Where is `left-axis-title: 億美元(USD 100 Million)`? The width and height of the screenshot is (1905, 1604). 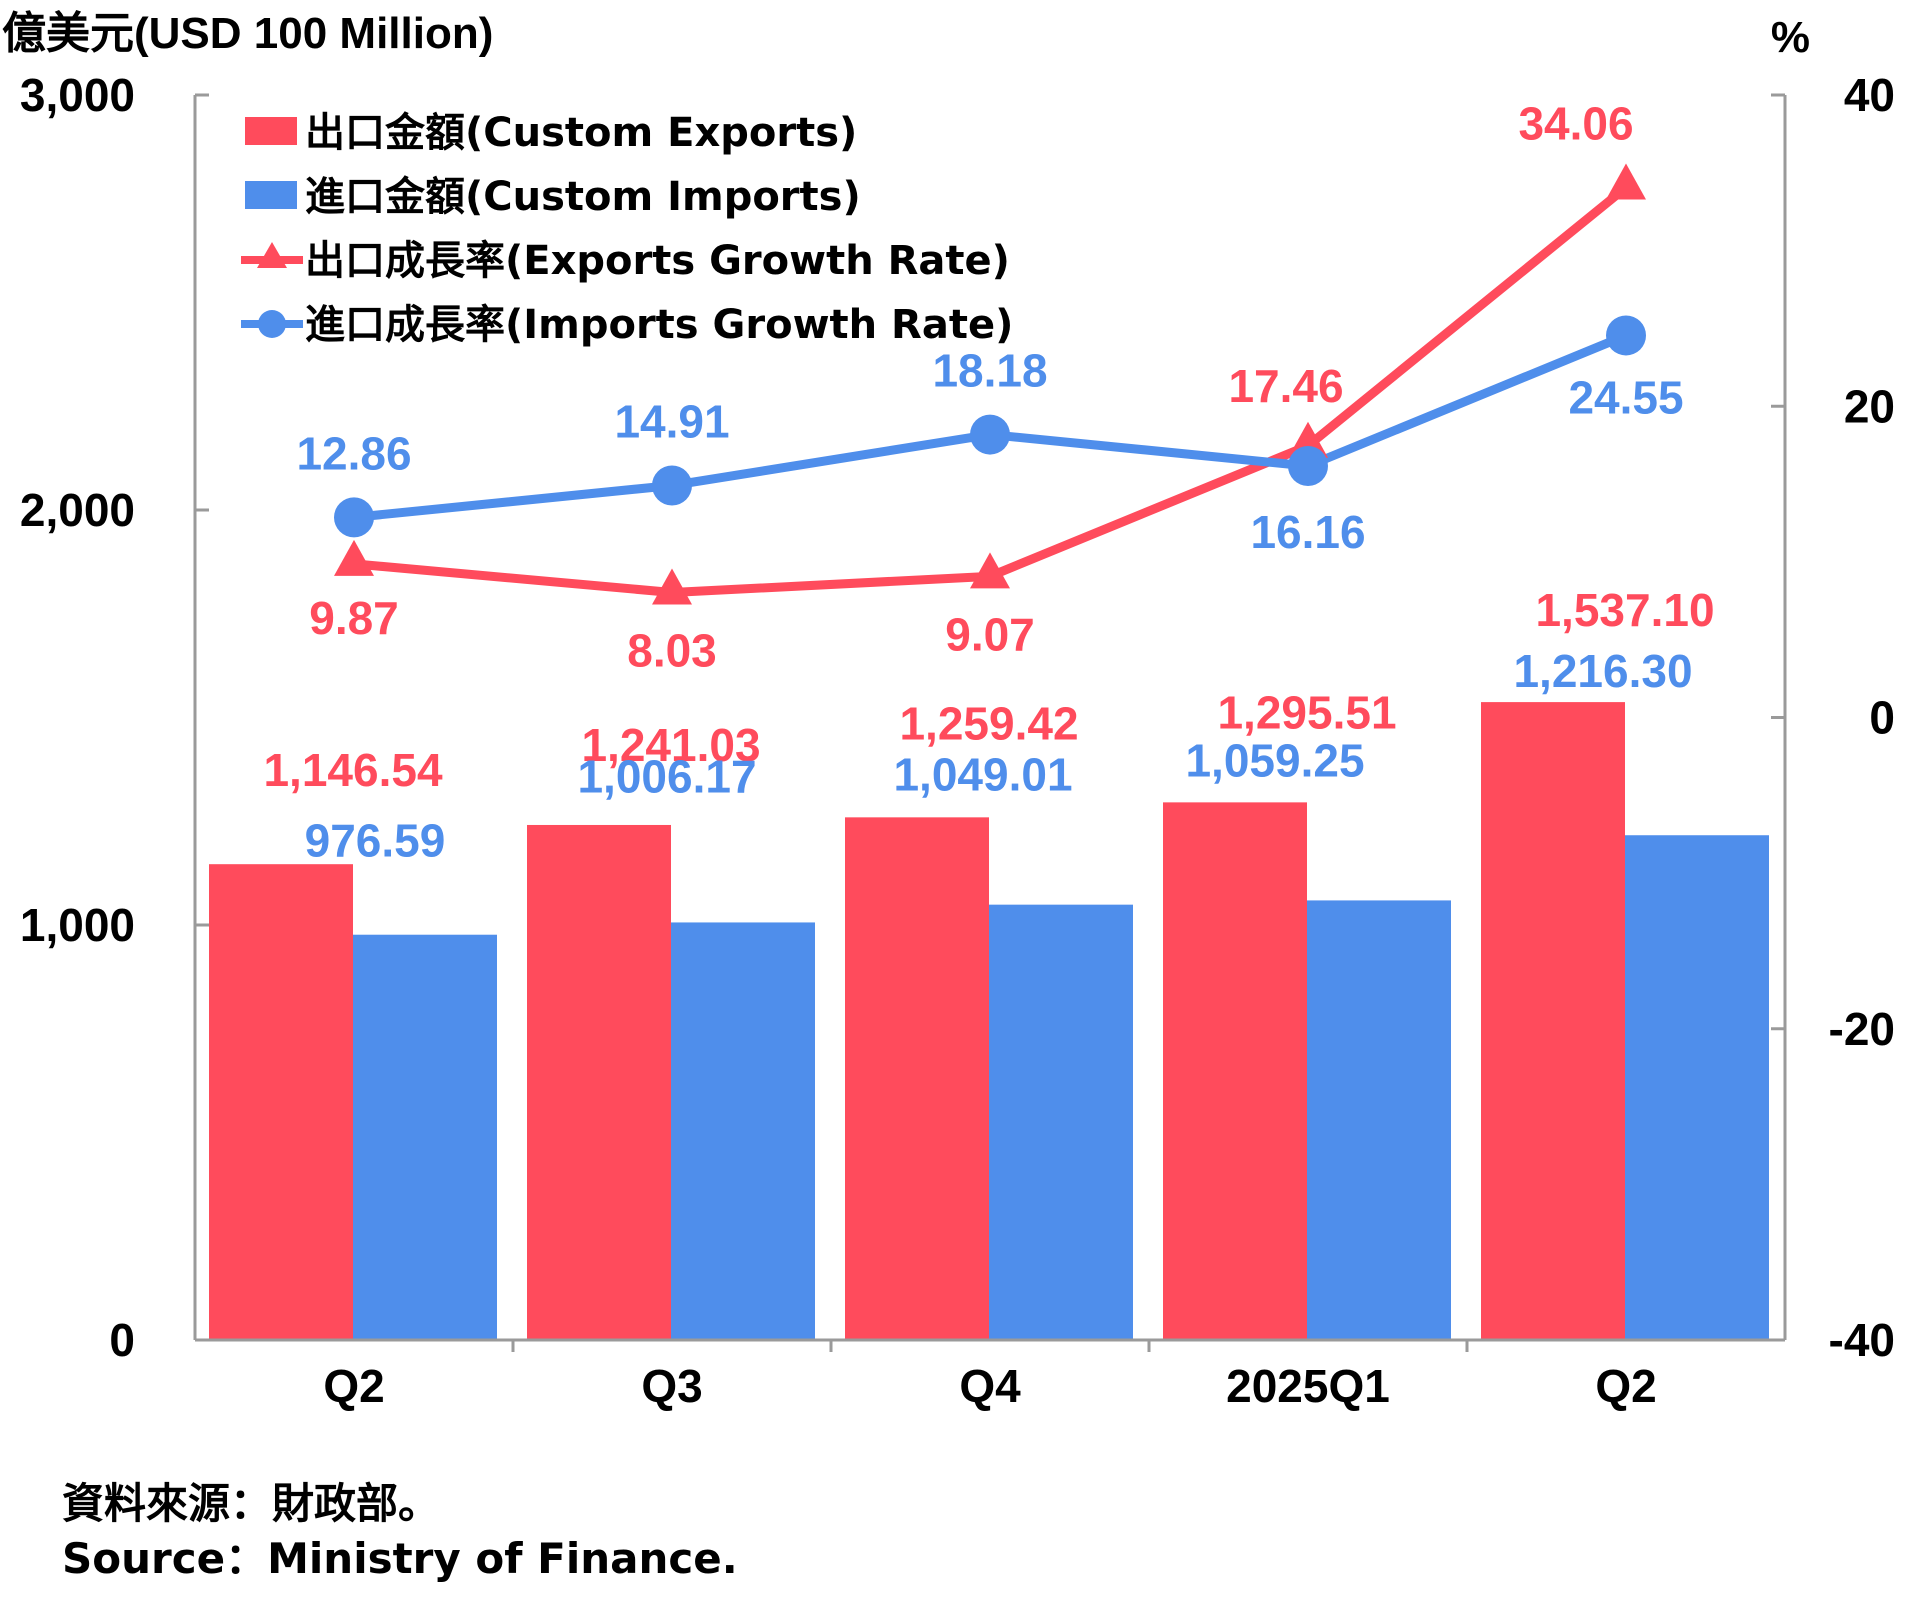
left-axis-title: 億美元(USD 100 Million) is located at coordinates (247, 33).